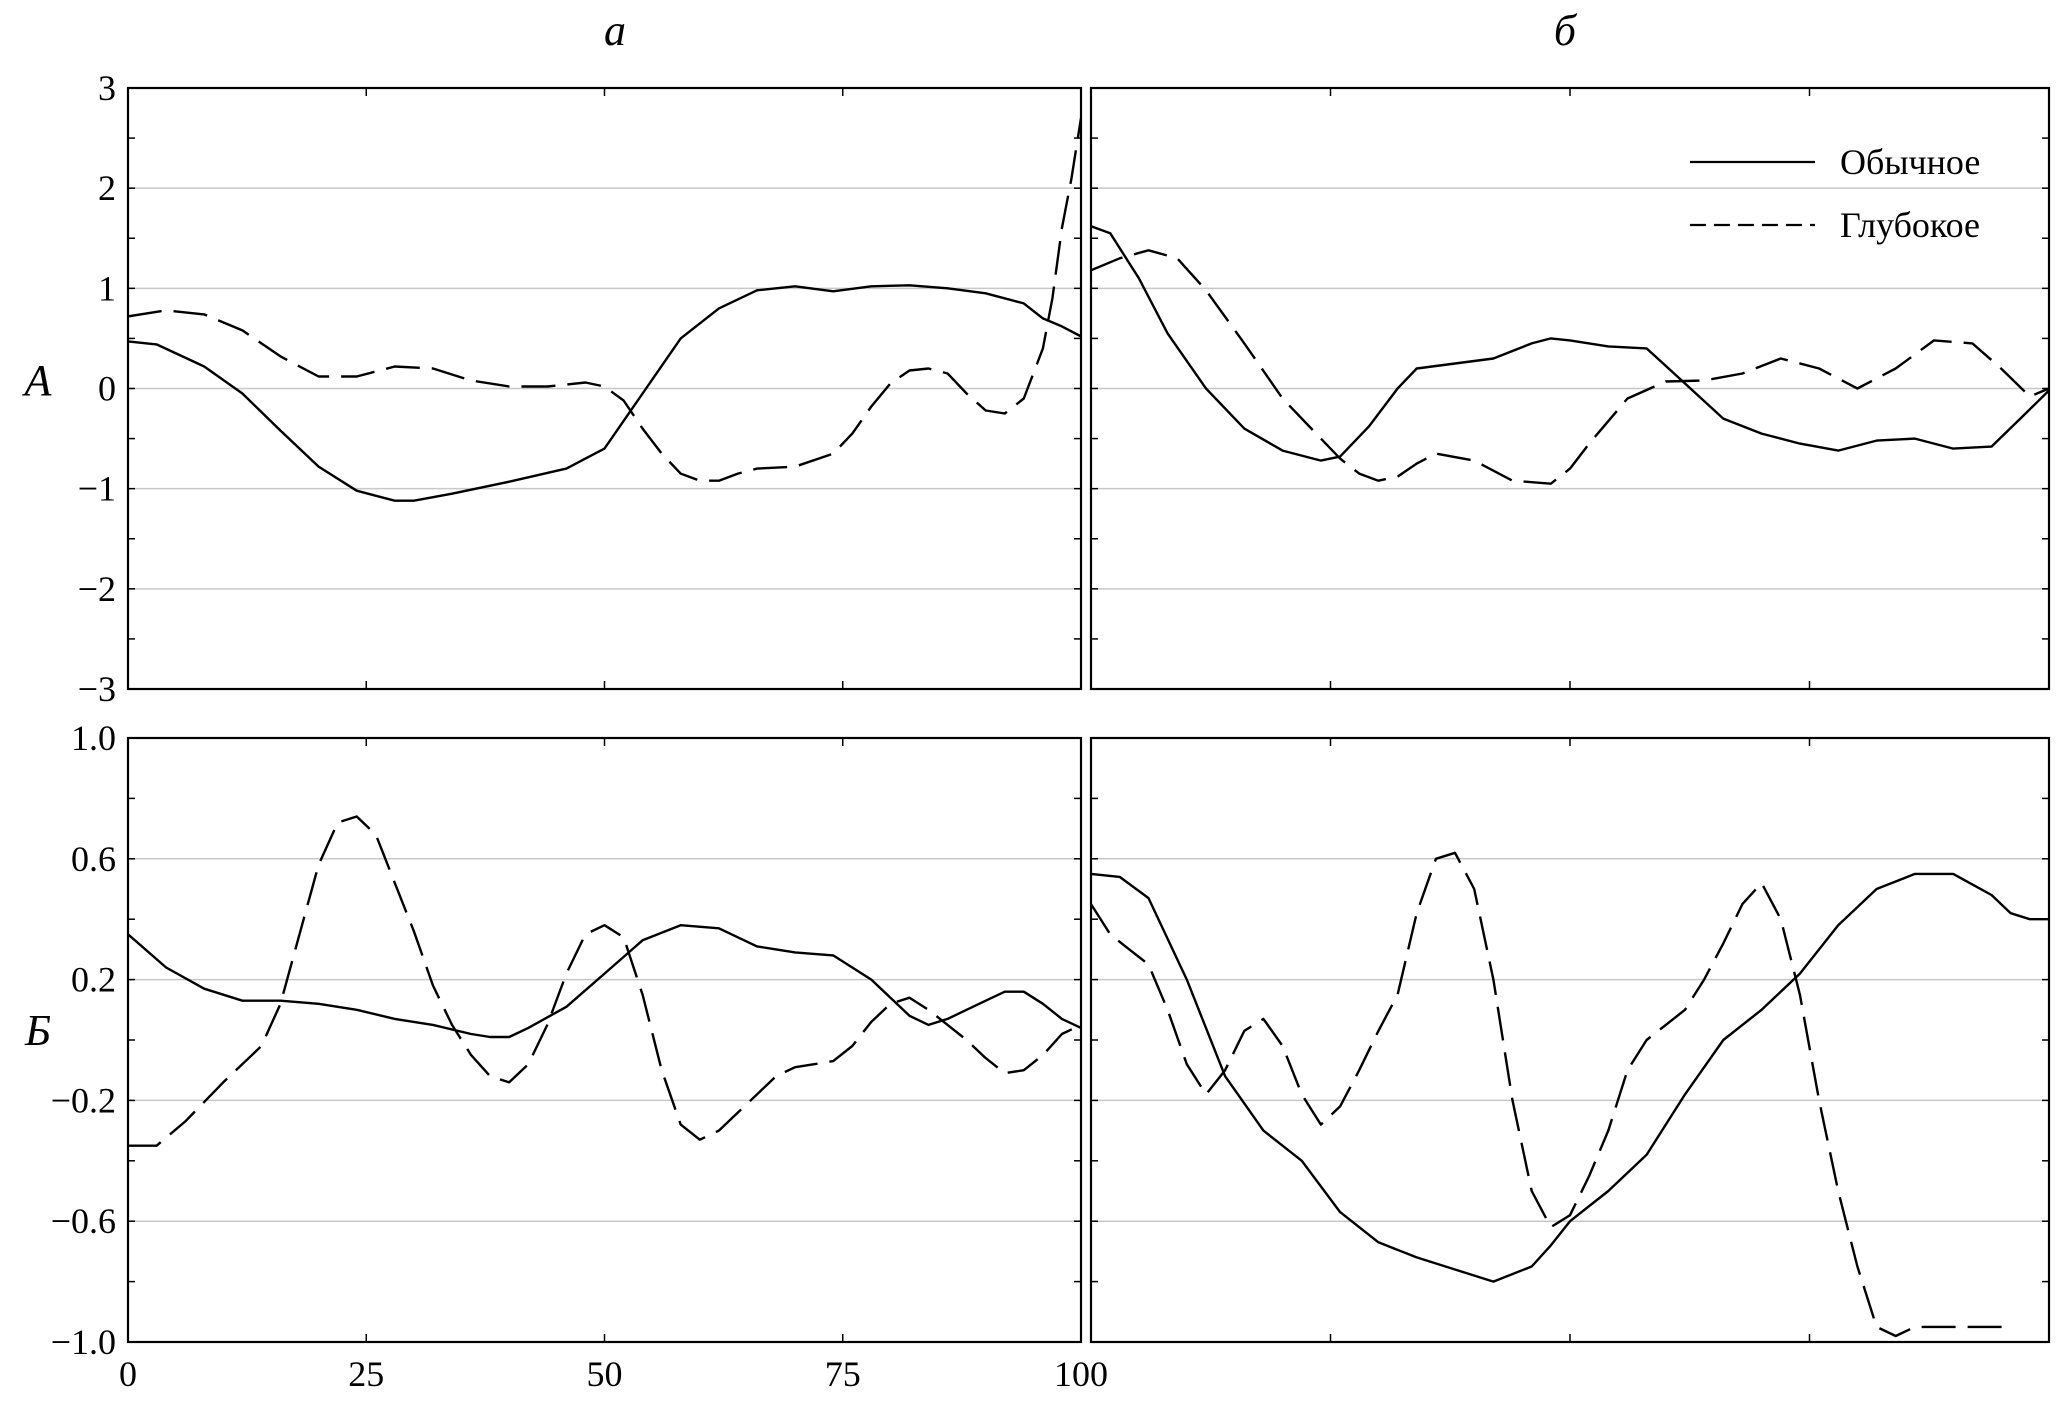 This screenshot has height=1408, width=2067. Describe the element at coordinates (1566, 30) in the screenshot. I see `column-title-b: б` at that location.